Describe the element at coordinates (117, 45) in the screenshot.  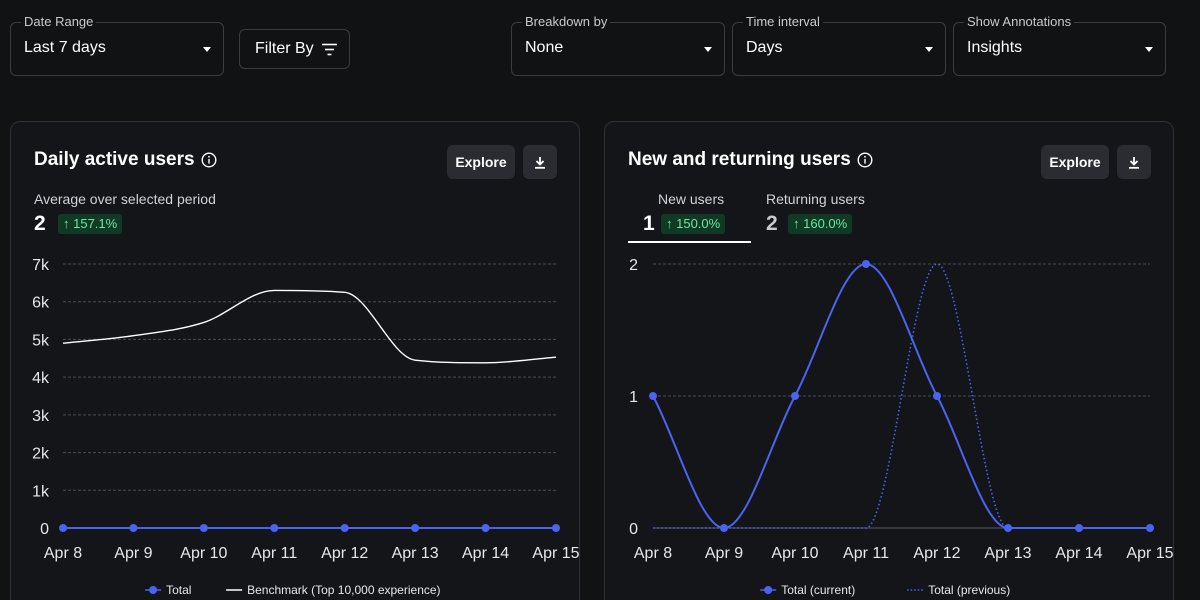
I see `date-range-select: Date Range Last 7 days` at that location.